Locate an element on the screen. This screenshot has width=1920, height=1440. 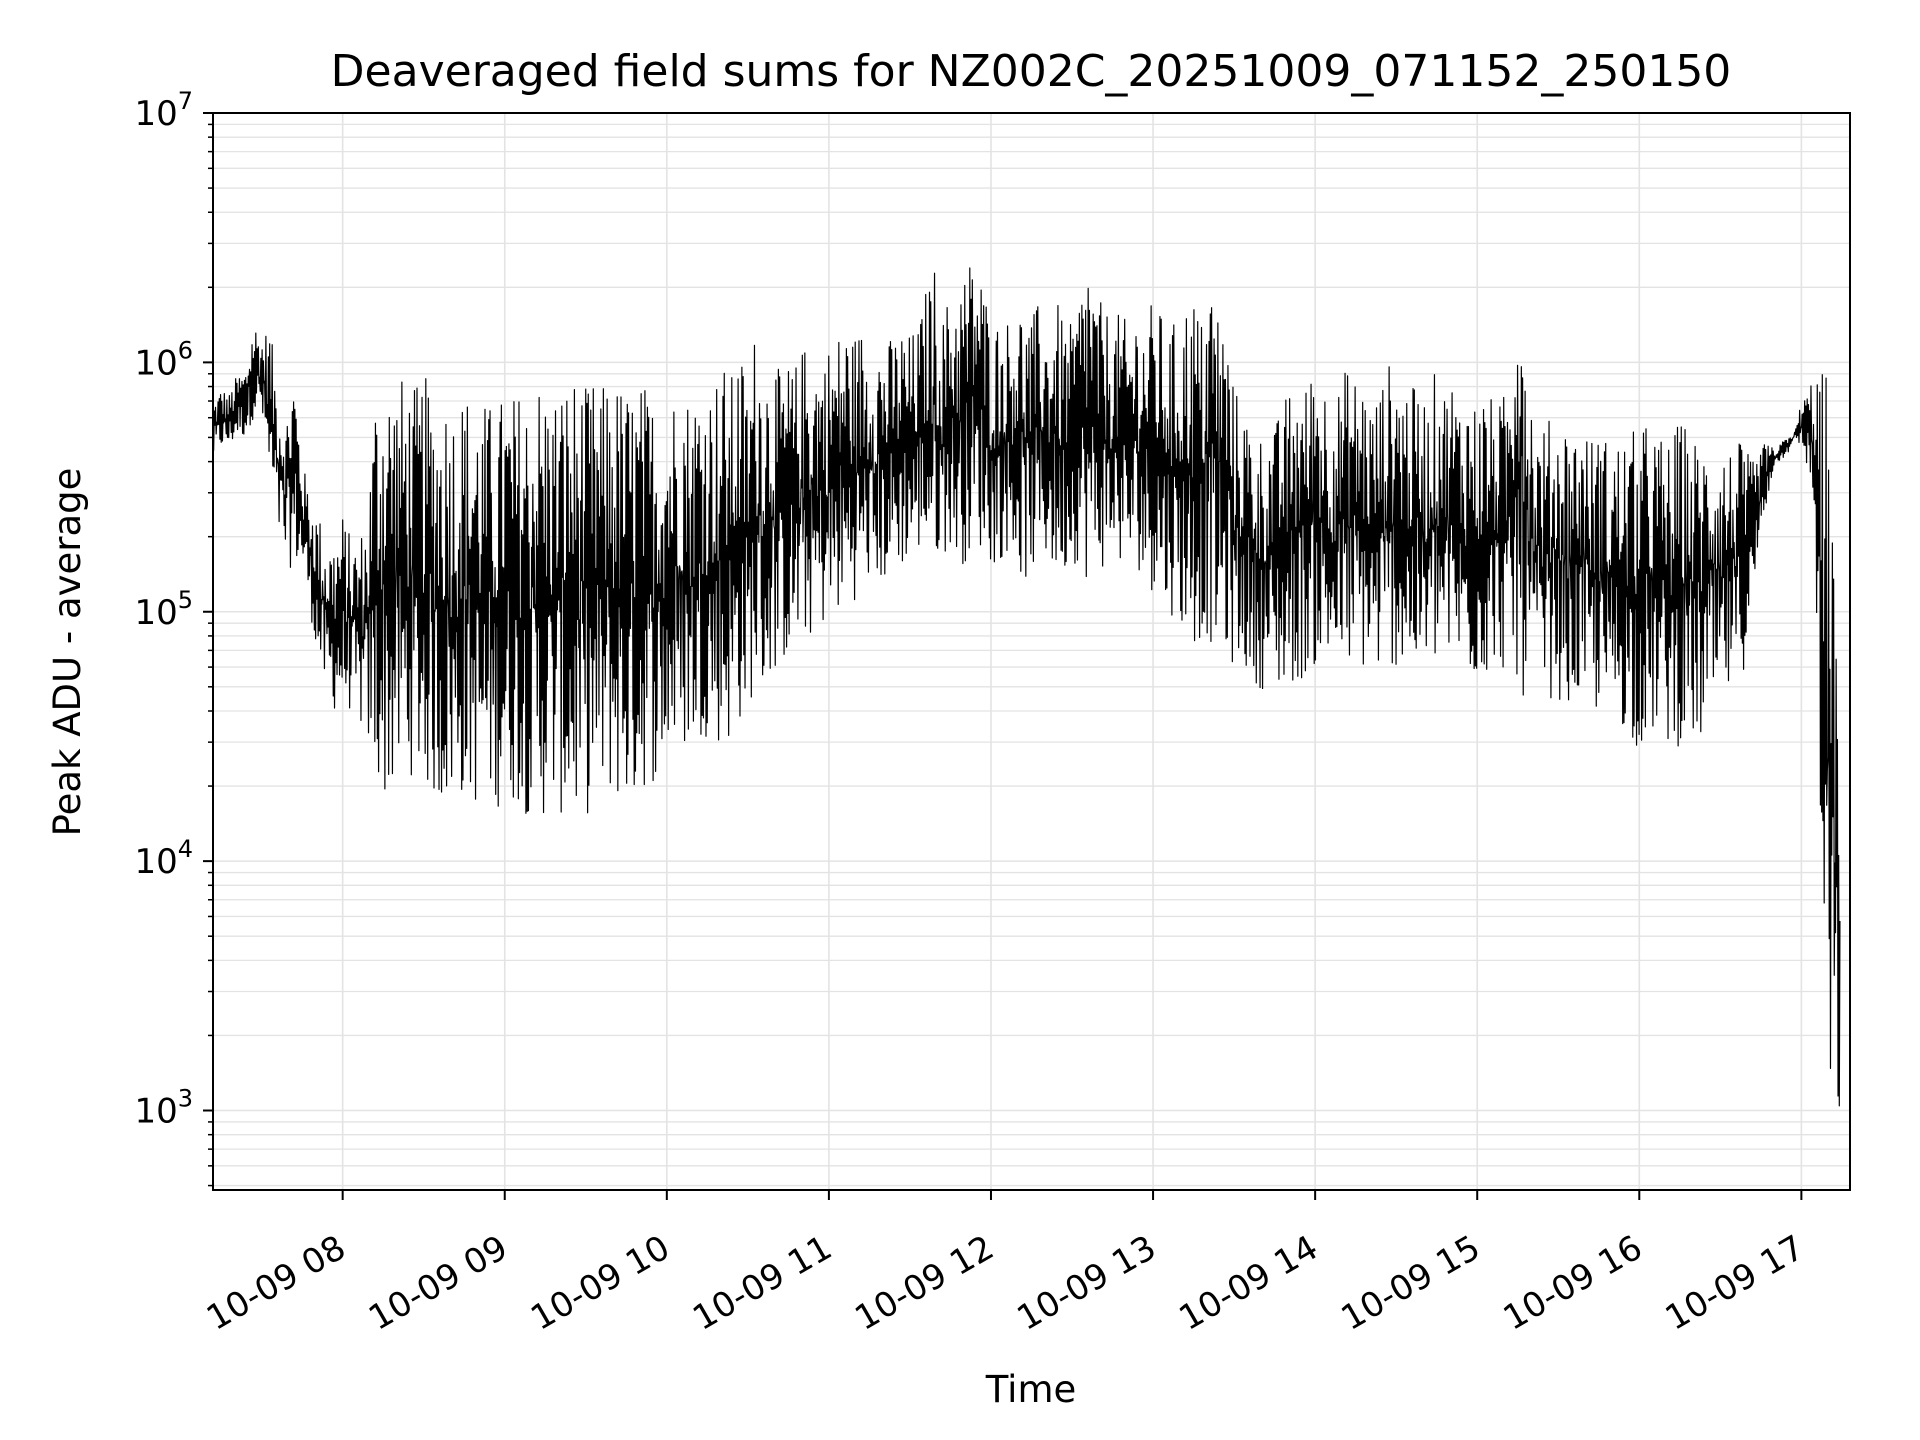
x-axis-label: Time is located at coordinates (1031, 1389).